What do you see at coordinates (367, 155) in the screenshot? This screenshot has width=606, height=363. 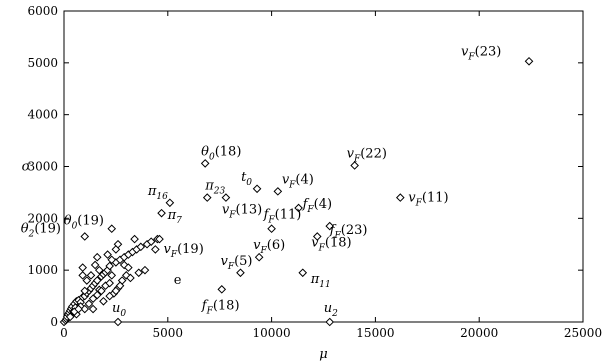 I see `point-annotation: vF(22)` at bounding box center [367, 155].